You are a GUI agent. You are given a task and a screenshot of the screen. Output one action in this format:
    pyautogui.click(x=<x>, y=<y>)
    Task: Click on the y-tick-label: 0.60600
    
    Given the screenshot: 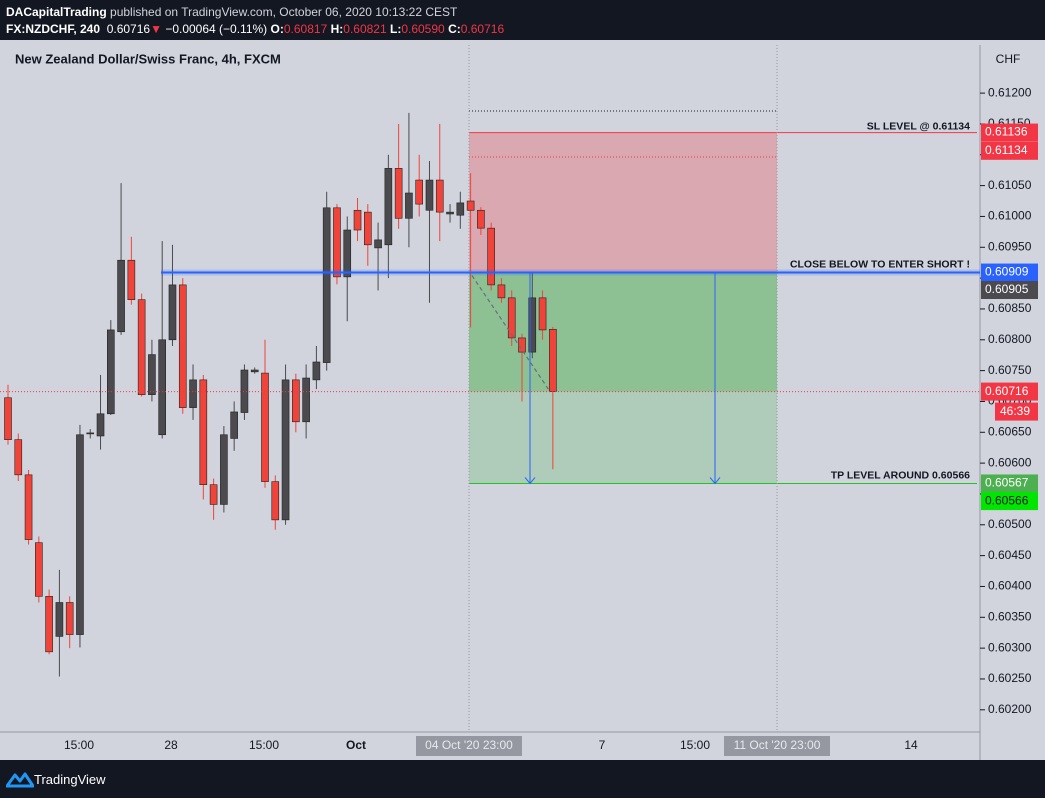 What is the action you would take?
    pyautogui.click(x=1010, y=462)
    